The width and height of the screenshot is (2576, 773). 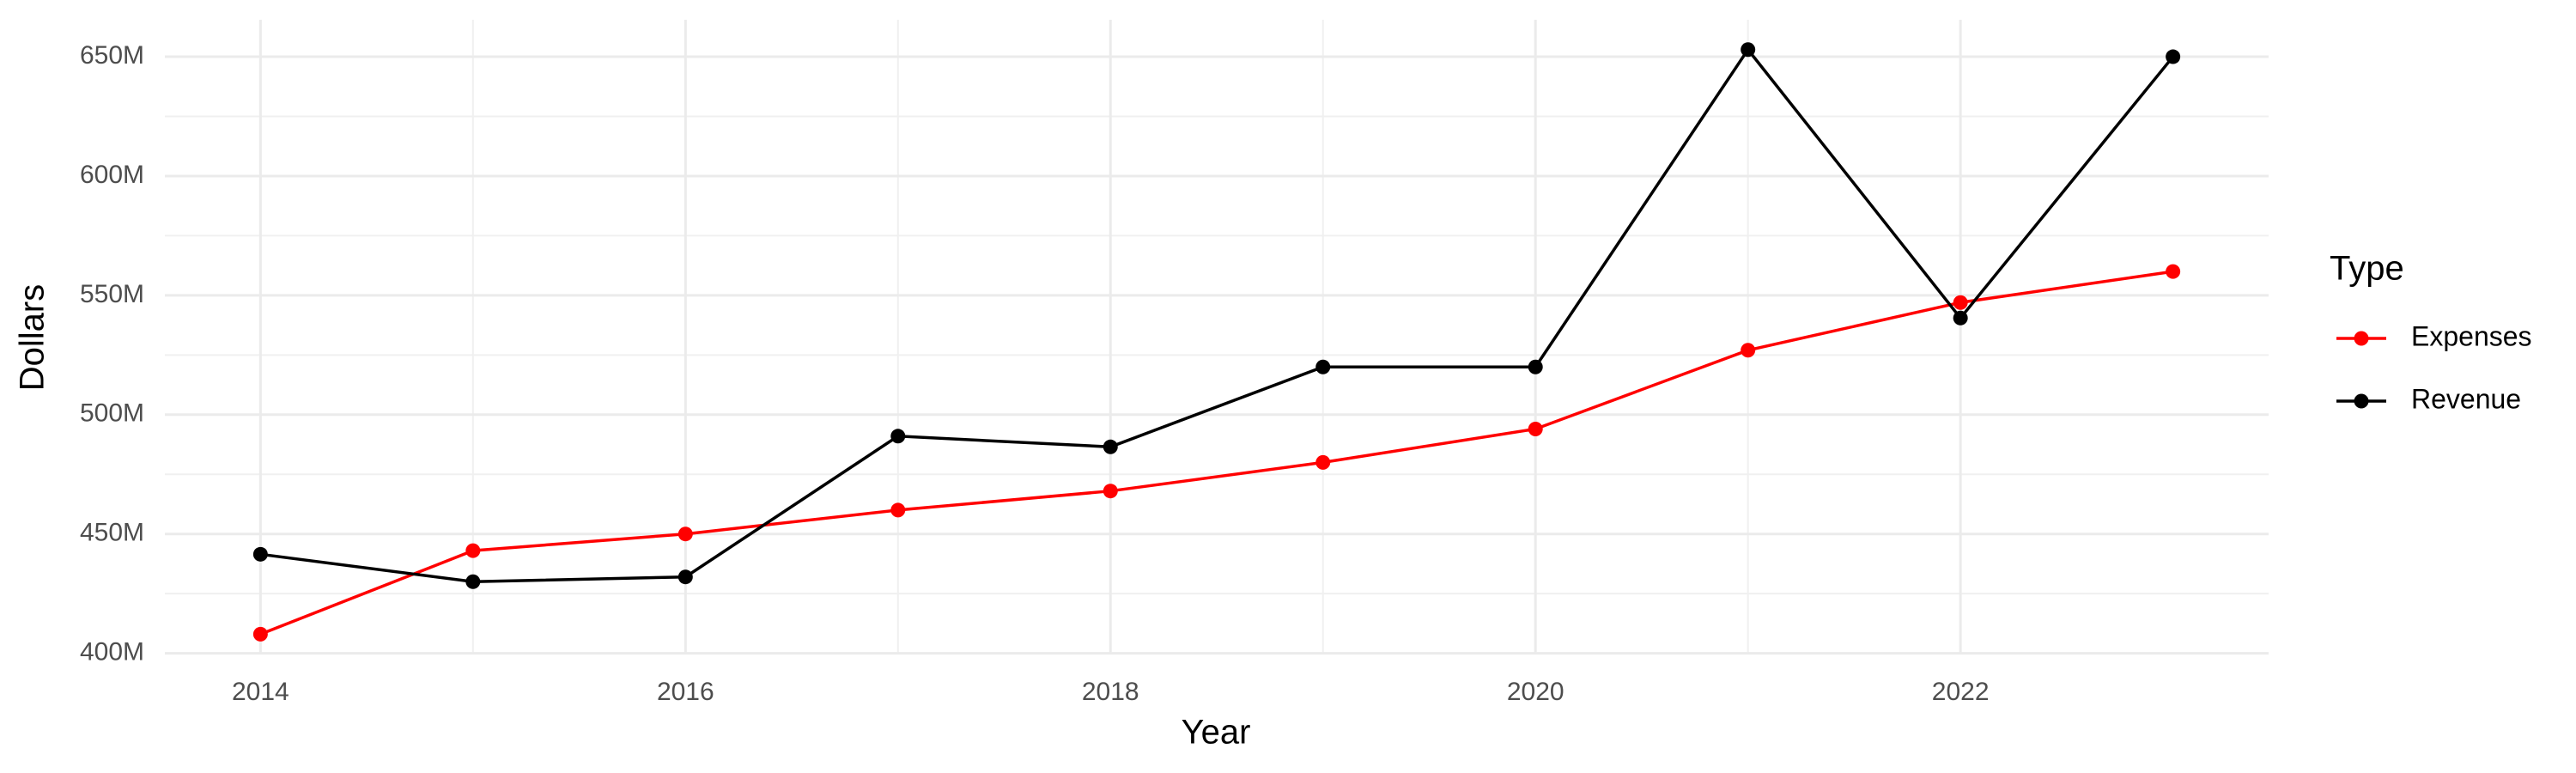 I want to click on x-tick-label: 2016, so click(x=685, y=692).